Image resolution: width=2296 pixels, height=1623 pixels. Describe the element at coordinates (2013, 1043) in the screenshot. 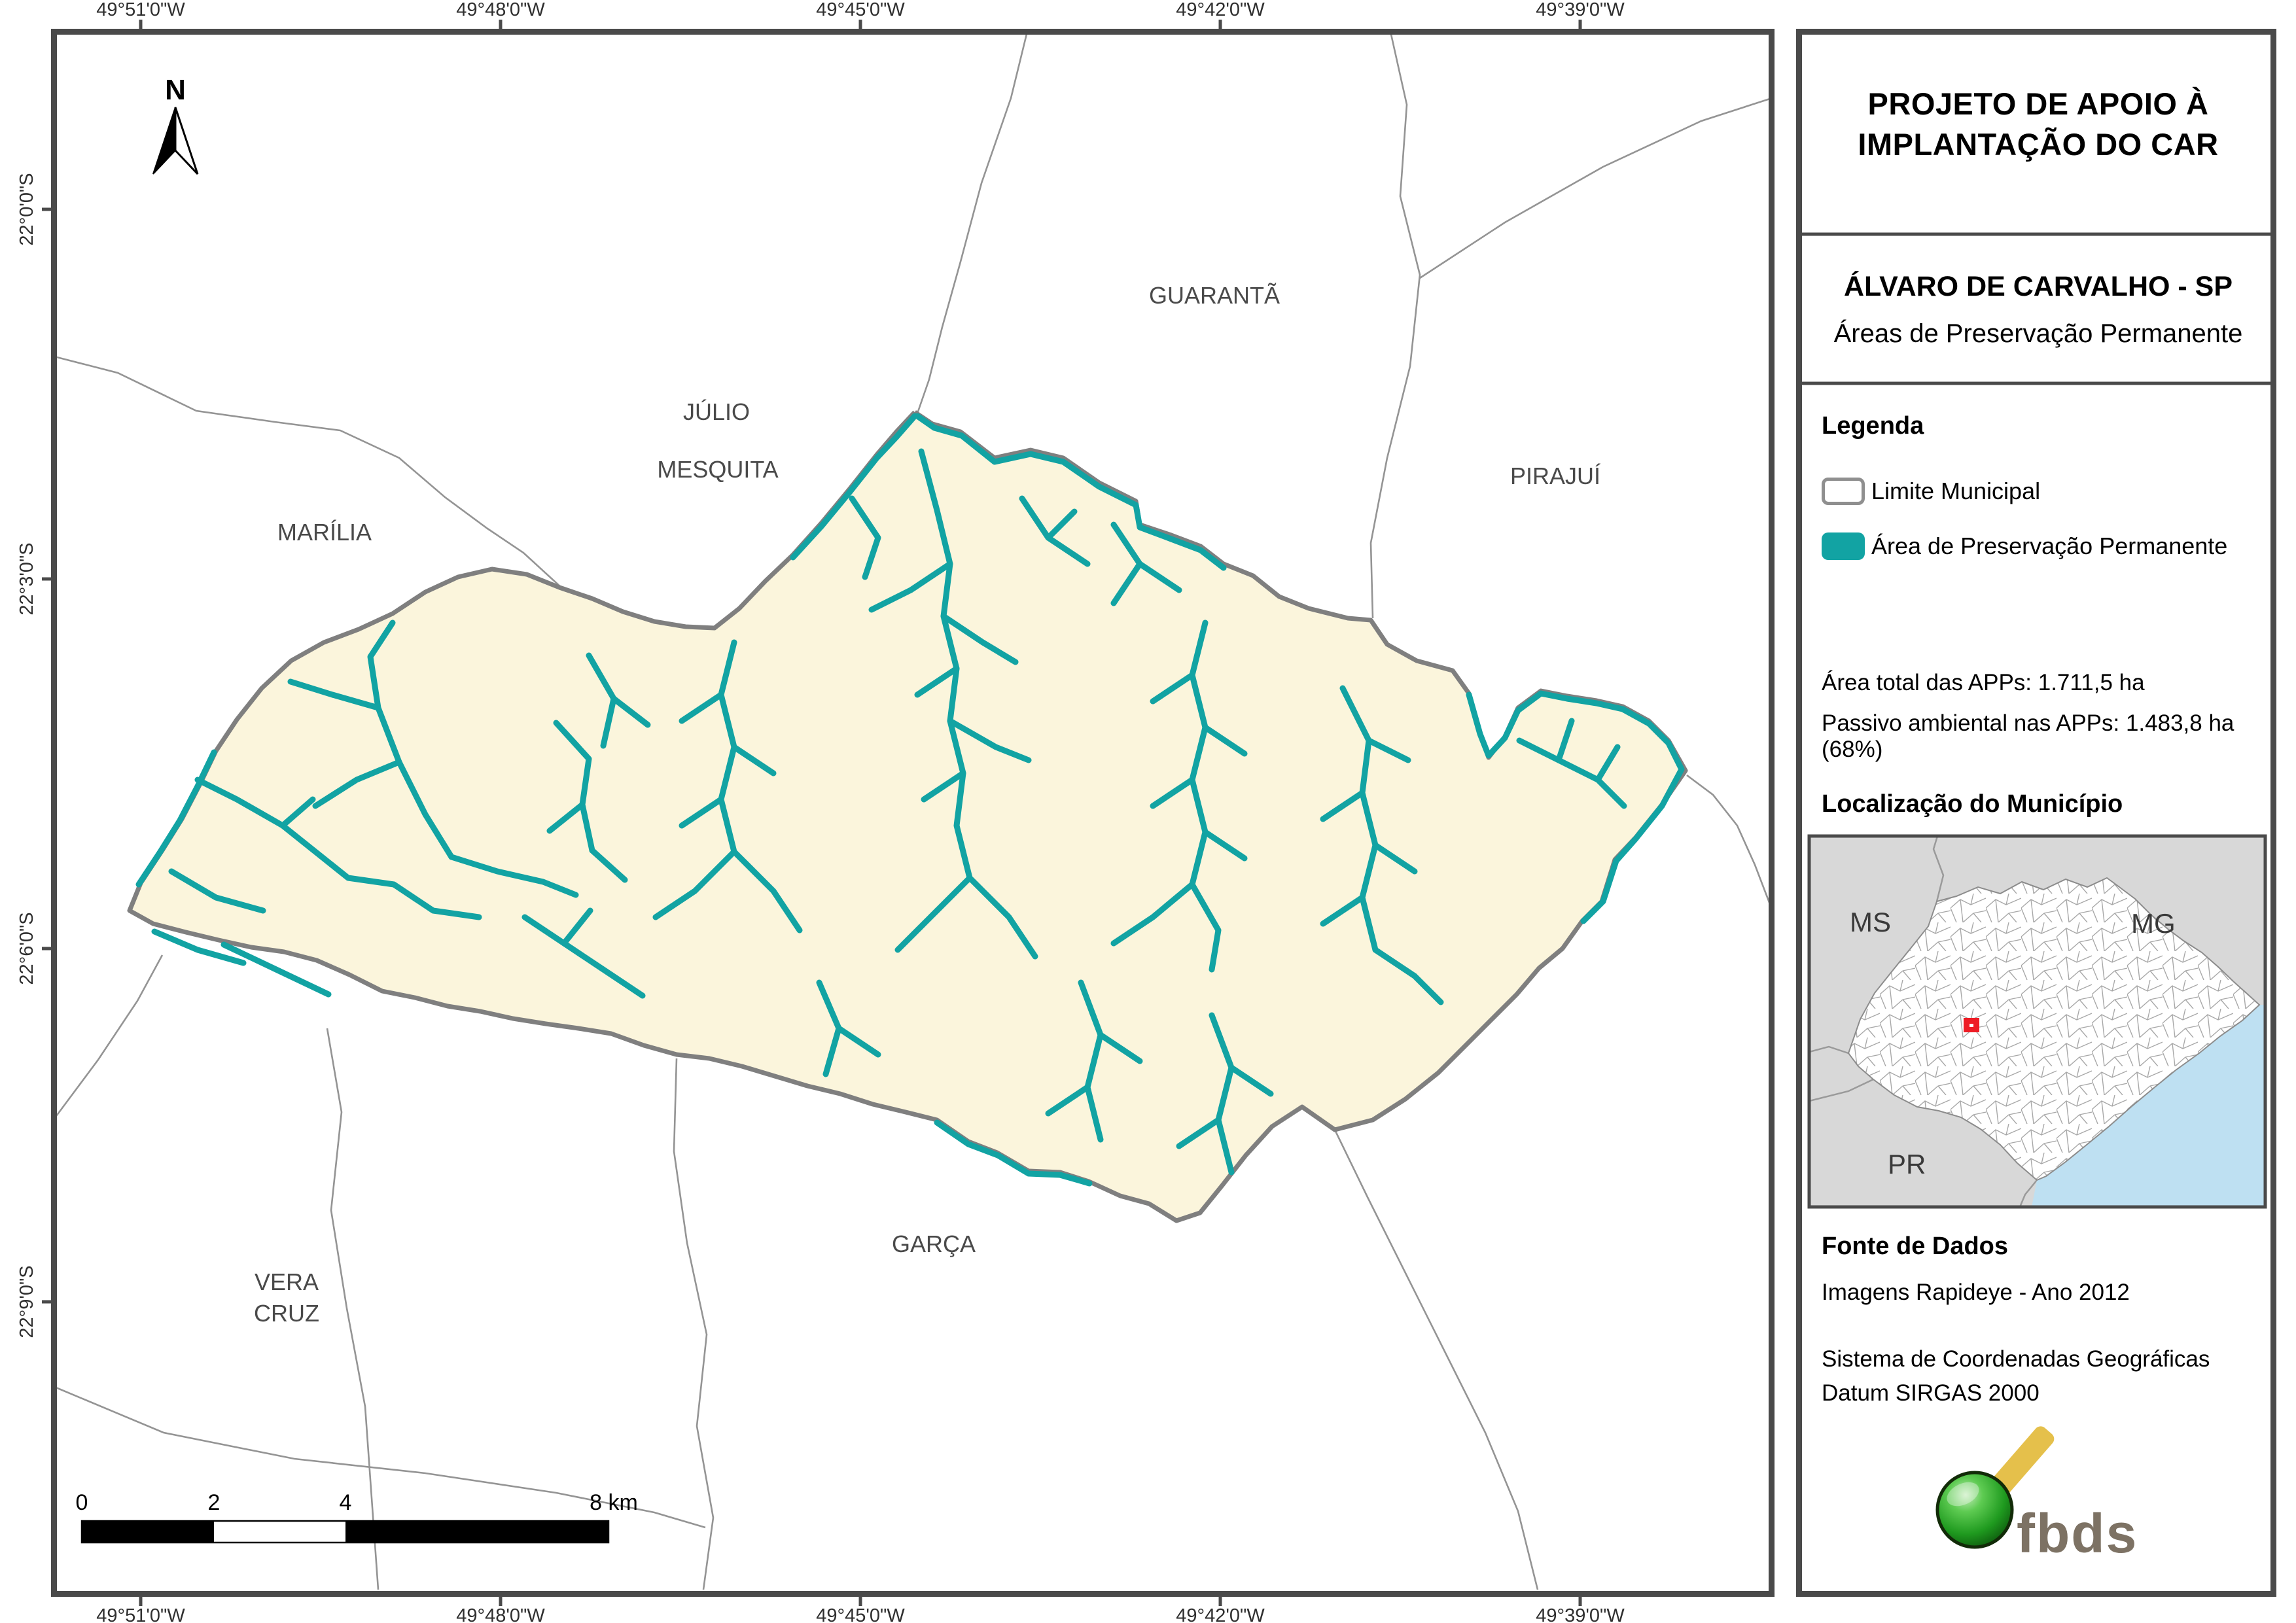

I see `inset-state-labels: MS MG PR` at that location.